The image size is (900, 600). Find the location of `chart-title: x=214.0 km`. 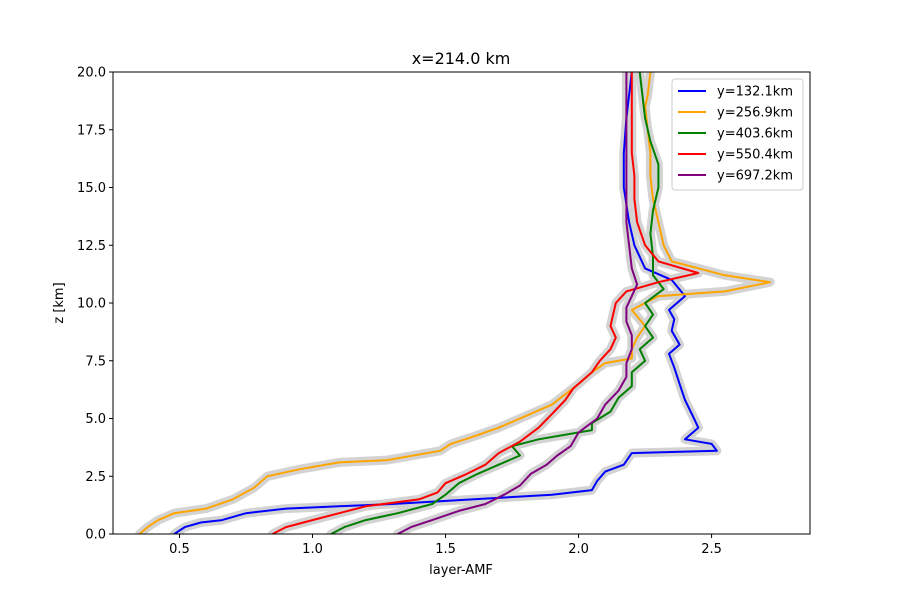

chart-title: x=214.0 km is located at coordinates (461, 58).